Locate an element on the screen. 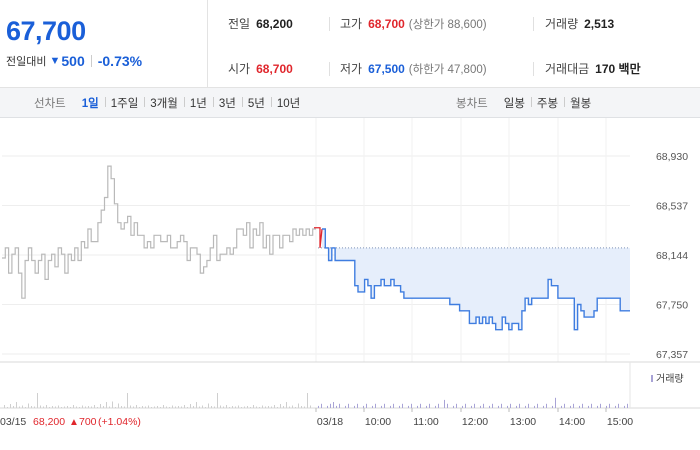 This screenshot has width=700, height=450. prev-day-close: 68,200 is located at coordinates (49, 422).